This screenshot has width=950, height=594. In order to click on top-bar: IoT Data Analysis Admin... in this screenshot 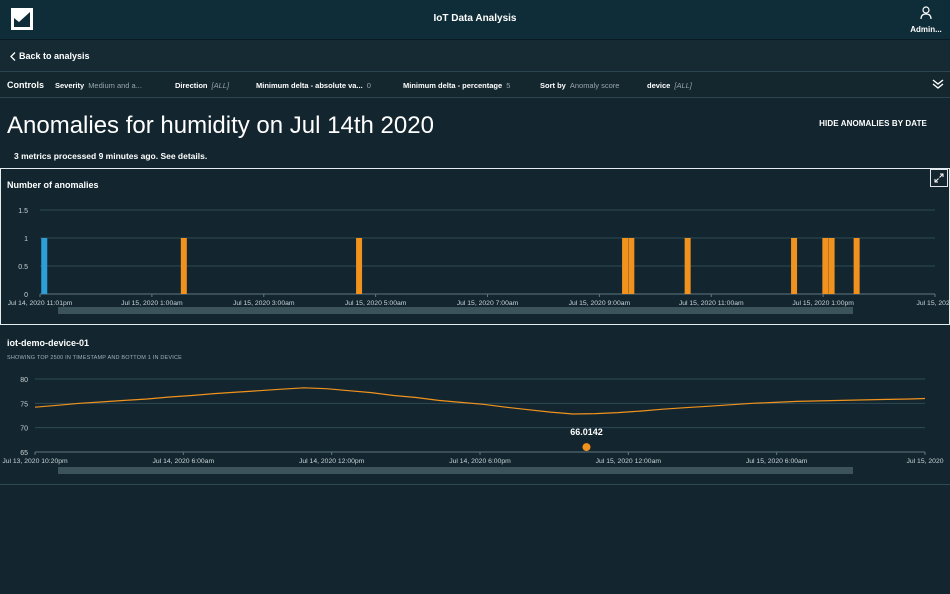, I will do `click(475, 20)`.